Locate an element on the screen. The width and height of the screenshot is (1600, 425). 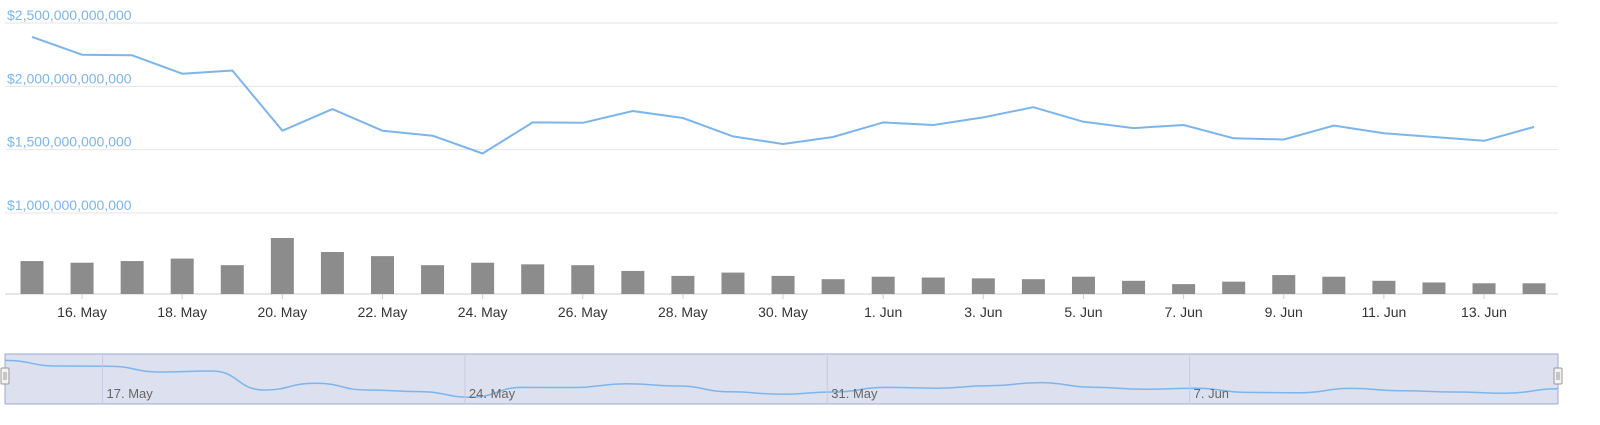
navigator-selected-range is located at coordinates (781, 379).